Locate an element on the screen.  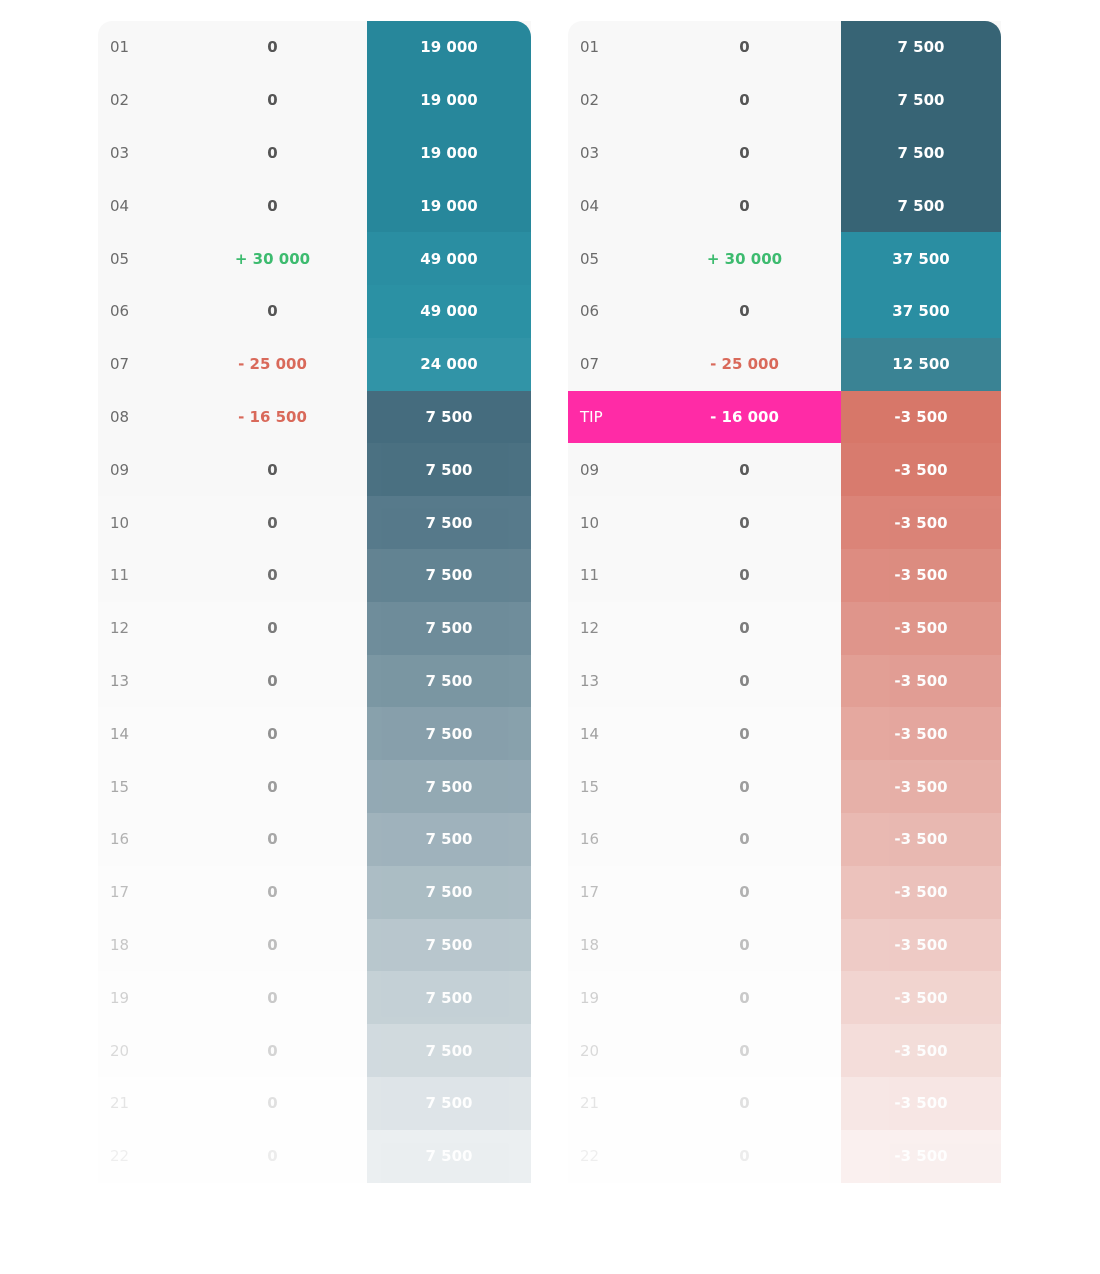
row-label: 03 is located at coordinates (590, 152).